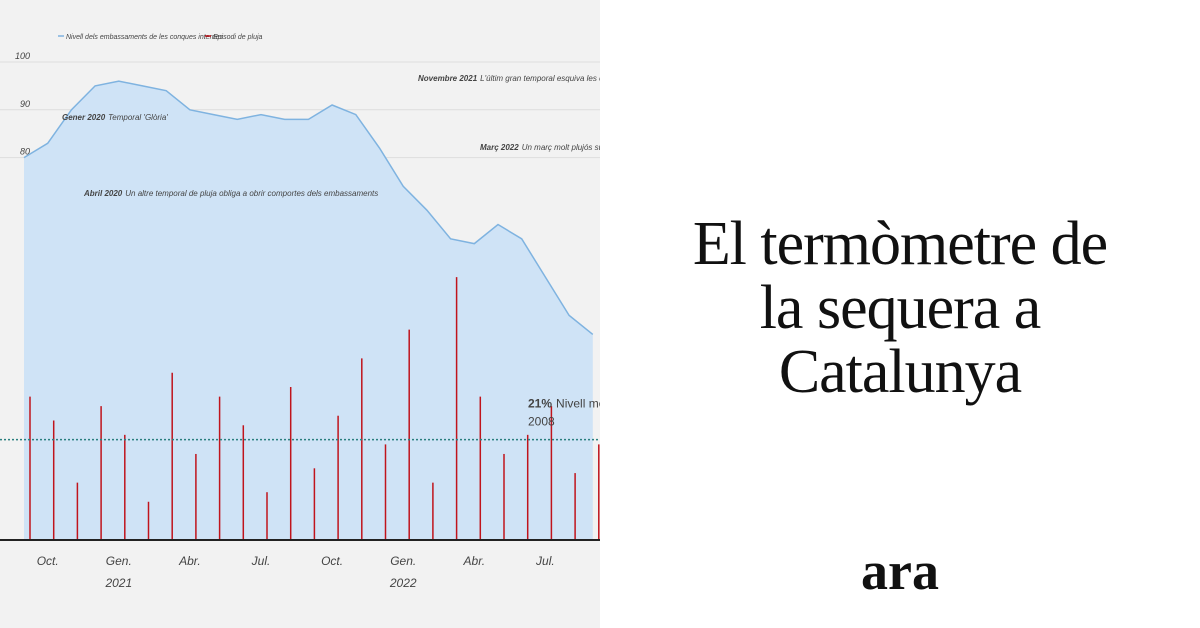 Image resolution: width=1200 pixels, height=628 pixels. What do you see at coordinates (403, 583) in the screenshot?
I see `x-tick-part: 2022` at bounding box center [403, 583].